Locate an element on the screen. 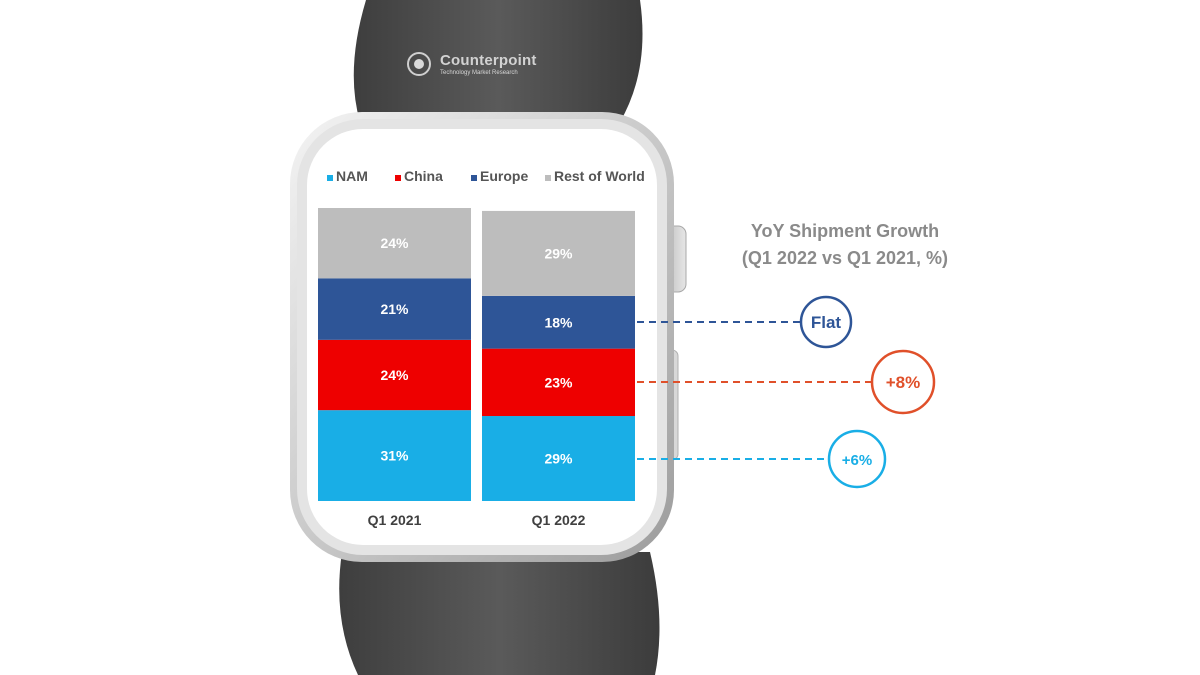  bar-rest-of-world-q1-2021 is located at coordinates (394, 243).